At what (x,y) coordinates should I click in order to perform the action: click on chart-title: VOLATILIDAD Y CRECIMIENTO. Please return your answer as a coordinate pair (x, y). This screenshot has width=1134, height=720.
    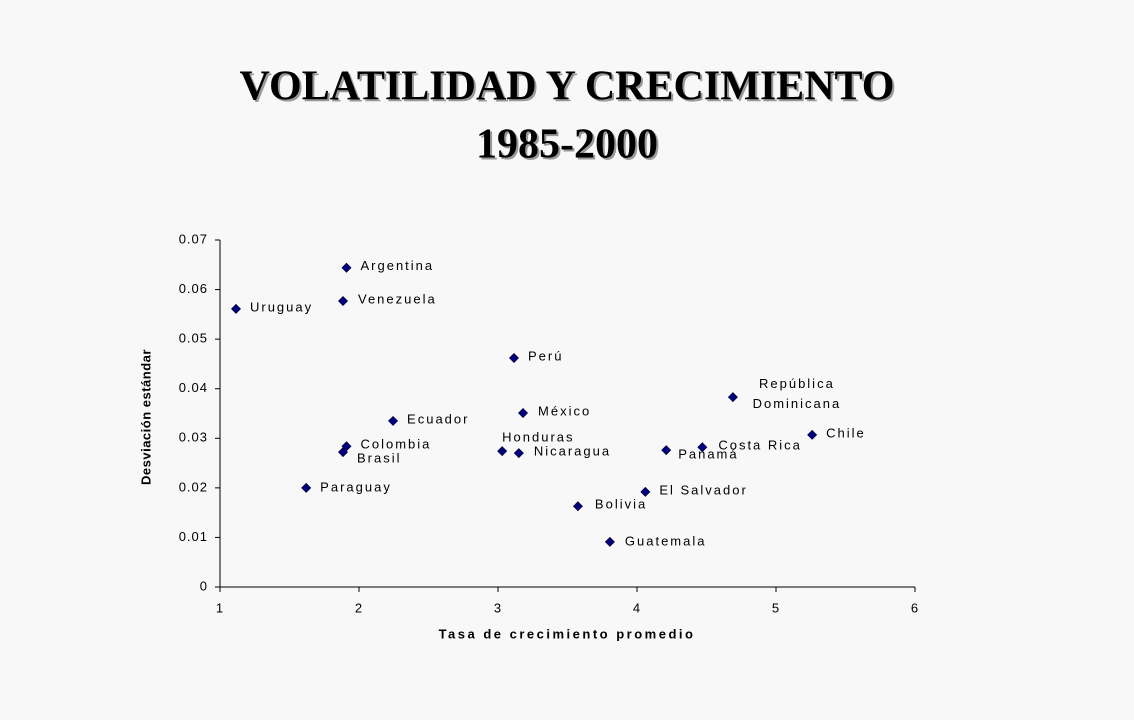
    Looking at the image, I should click on (567, 87).